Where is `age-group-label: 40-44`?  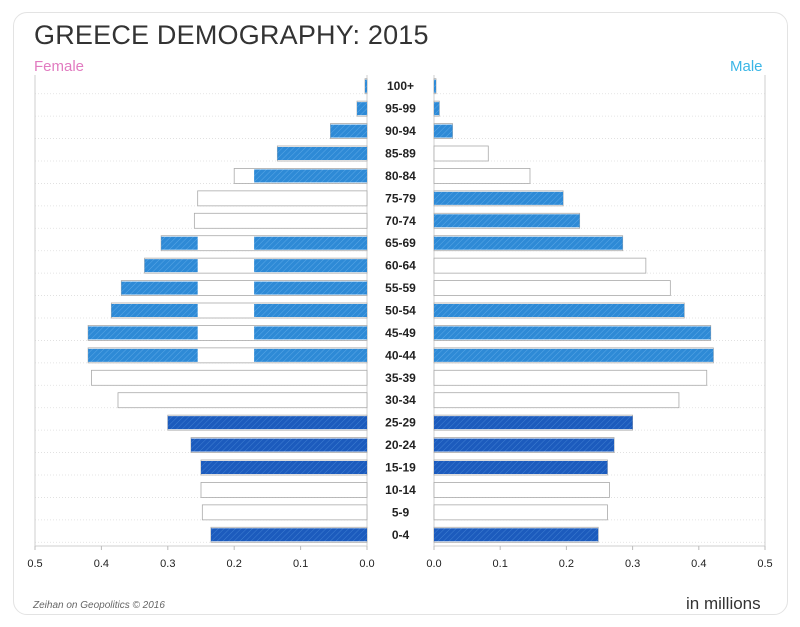 age-group-label: 40-44 is located at coordinates (400, 355).